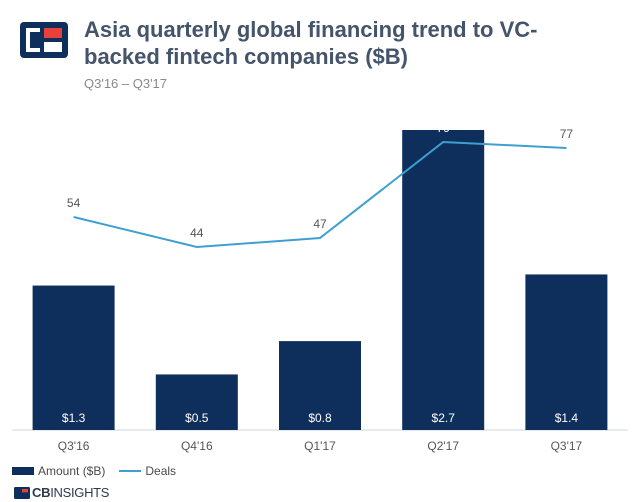  I want to click on x-tick-label: Q1'17, so click(320, 446).